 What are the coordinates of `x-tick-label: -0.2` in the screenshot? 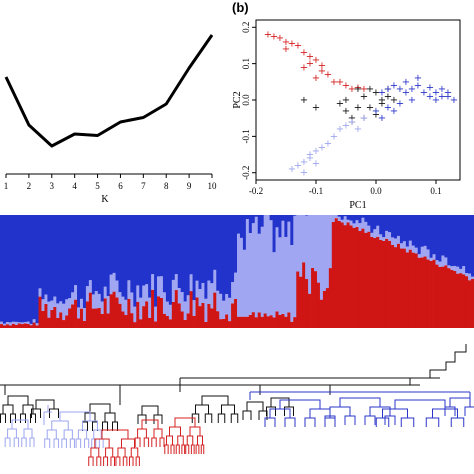 It's located at (256, 191).